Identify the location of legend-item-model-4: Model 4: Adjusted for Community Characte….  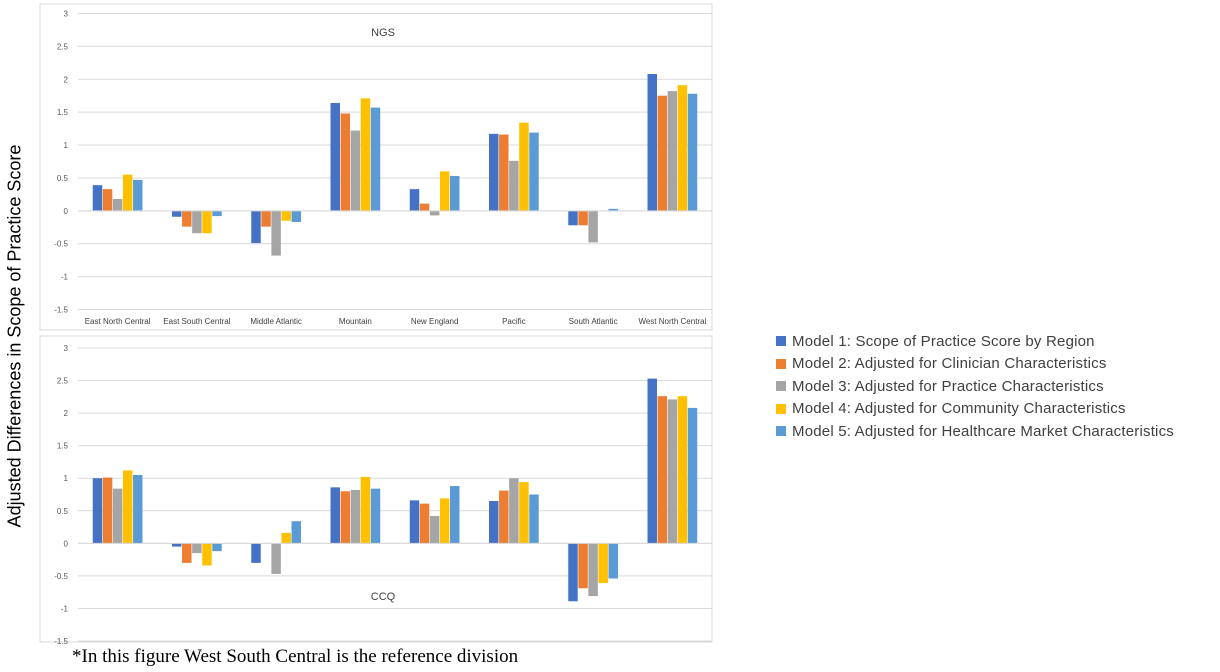
(975, 409).